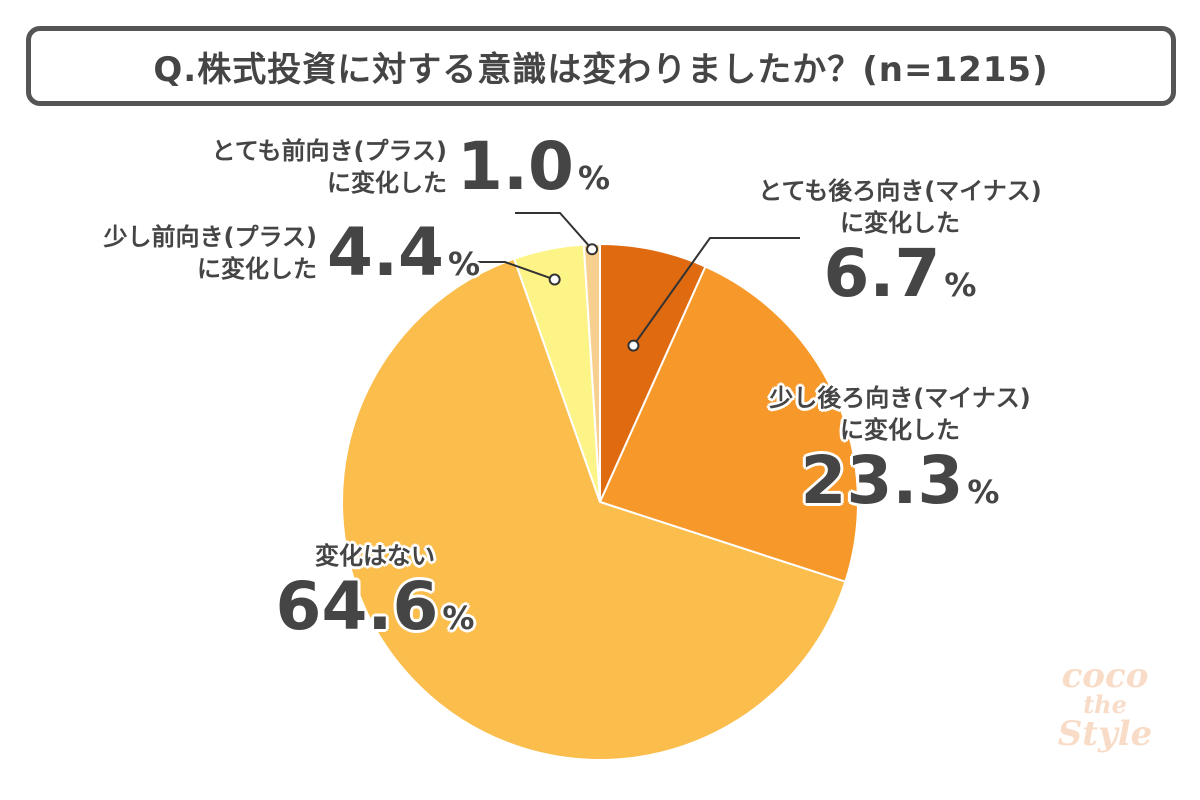 This screenshot has width=1200, height=800. I want to click on label-no-change: 変化はない 64.6%, so click(375, 591).